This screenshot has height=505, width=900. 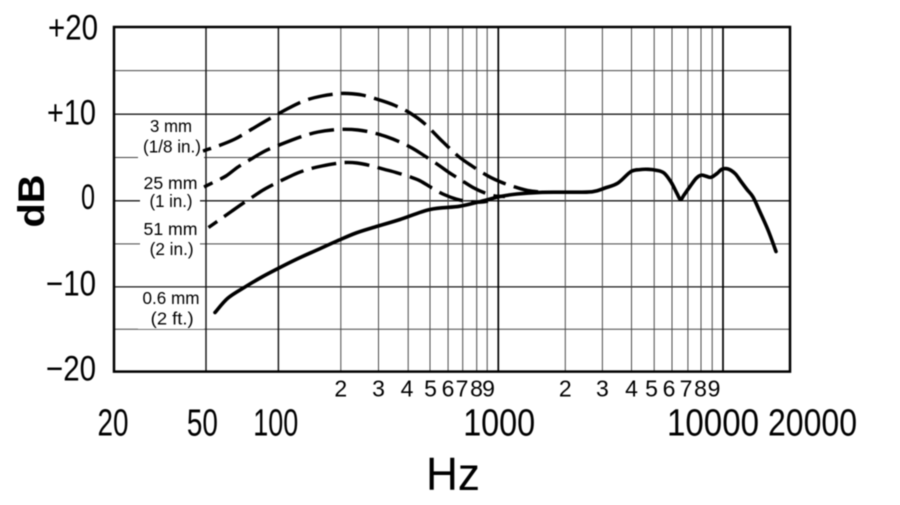 I want to click on svg-text: 20, so click(x=113, y=424).